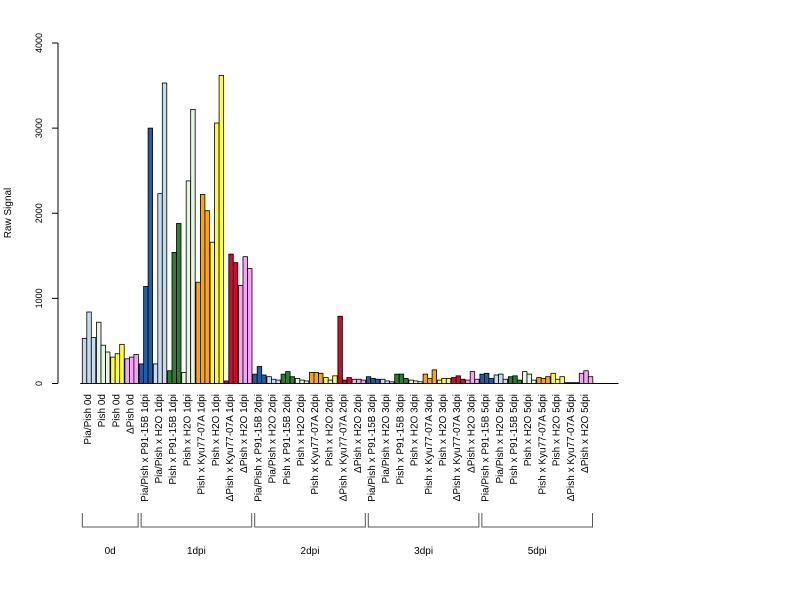  What do you see at coordinates (542, 444) in the screenshot?
I see `x-tick-label: Pish x Kyu77-07A 5dpi` at bounding box center [542, 444].